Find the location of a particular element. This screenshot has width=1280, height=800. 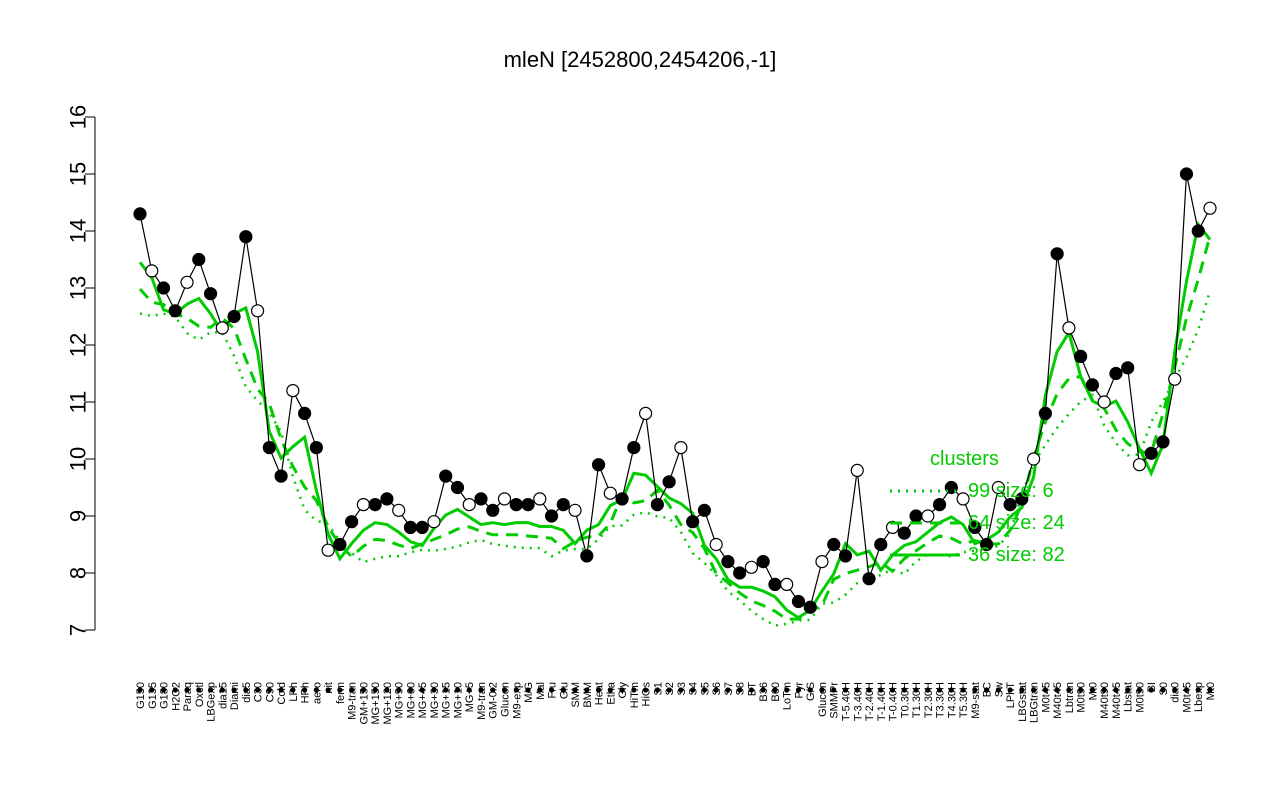

y-tick-label: 14 is located at coordinates (78, 231).